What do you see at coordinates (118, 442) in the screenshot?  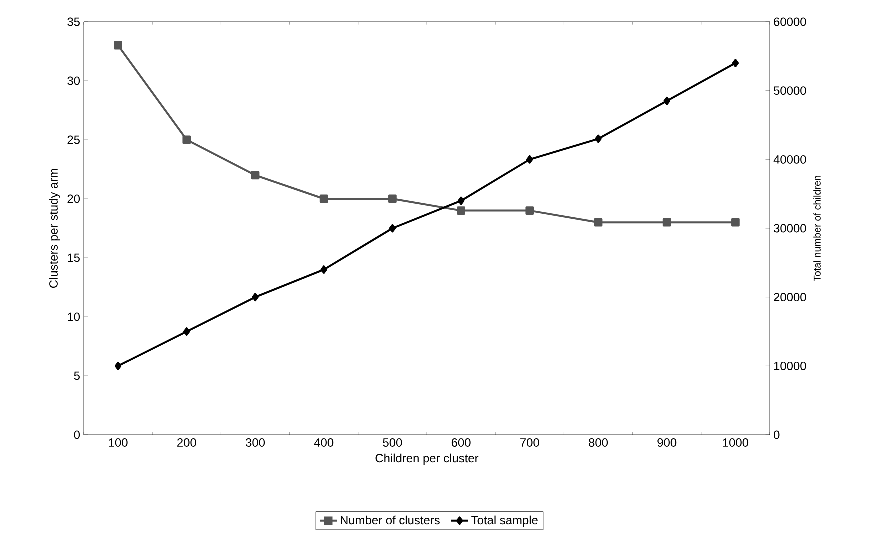 I see `x-tick-label: 100` at bounding box center [118, 442].